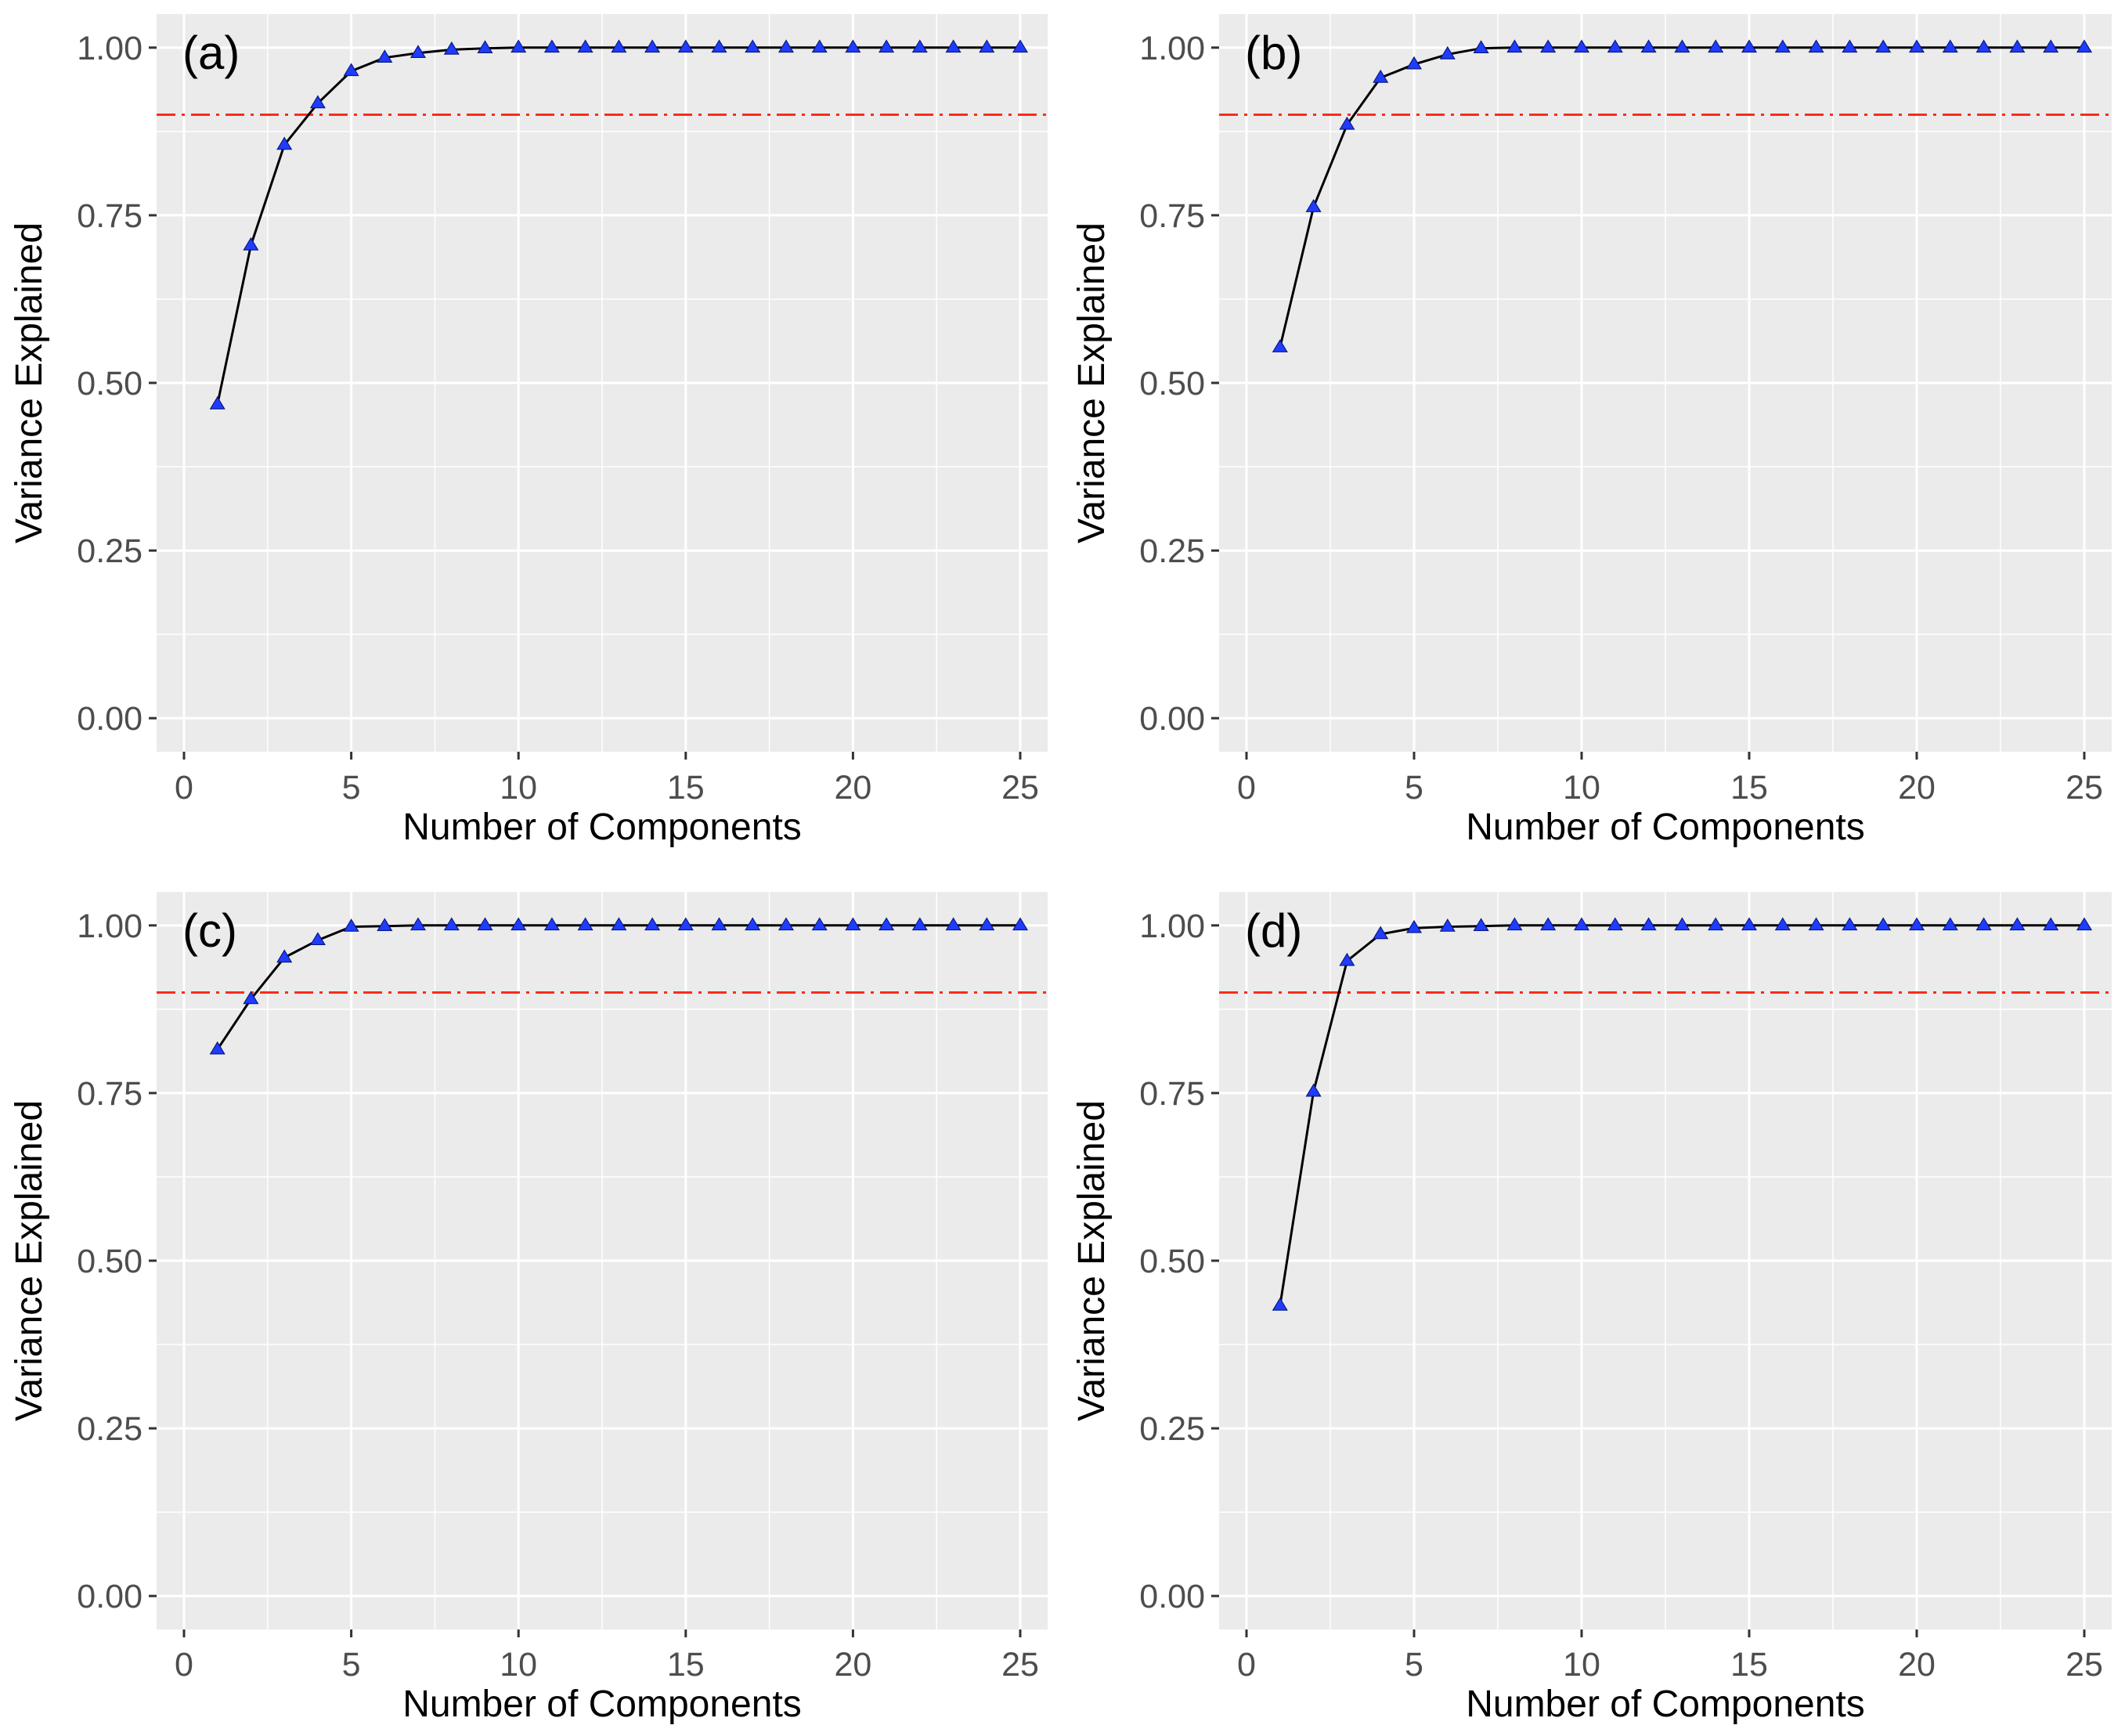 This screenshot has height=1736, width=2125. What do you see at coordinates (1273, 53) in the screenshot?
I see `panel-label: (b)` at bounding box center [1273, 53].